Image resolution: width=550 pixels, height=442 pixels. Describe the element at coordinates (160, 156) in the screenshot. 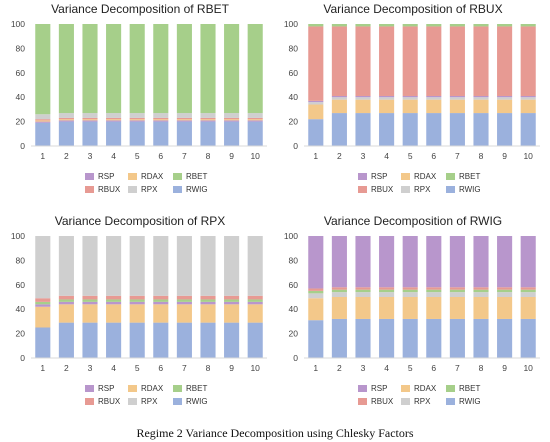

I see `x-tick-label: 6` at that location.